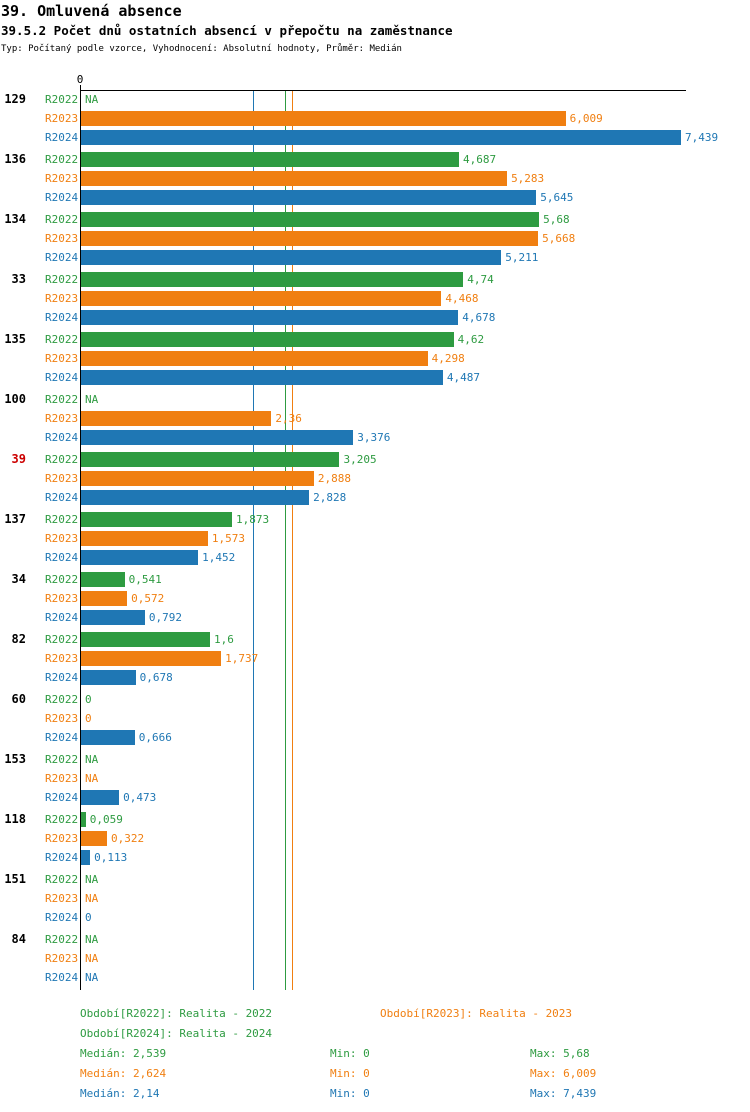 The height and width of the screenshot is (1112, 750). Describe the element at coordinates (701, 137) in the screenshot. I see `bar-value-label: 7,439` at that location.